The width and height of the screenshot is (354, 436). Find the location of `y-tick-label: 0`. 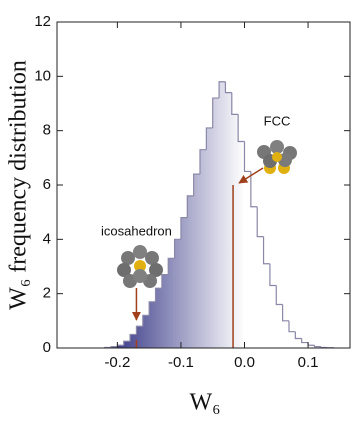

y-tick-label: 0 is located at coordinates (47, 347).